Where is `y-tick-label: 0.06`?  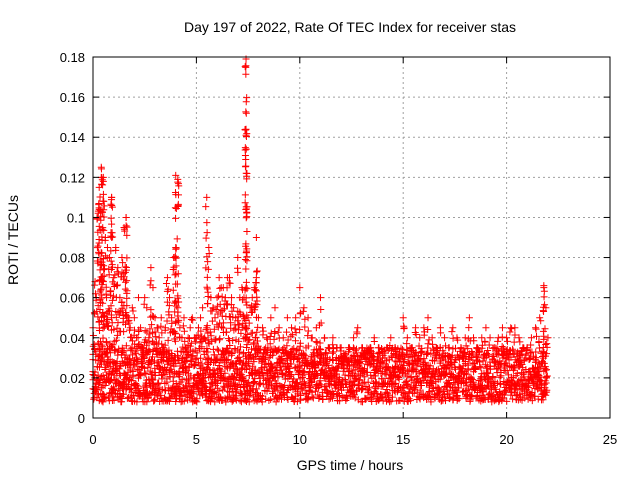 y-tick-label: 0.06 is located at coordinates (72, 298).